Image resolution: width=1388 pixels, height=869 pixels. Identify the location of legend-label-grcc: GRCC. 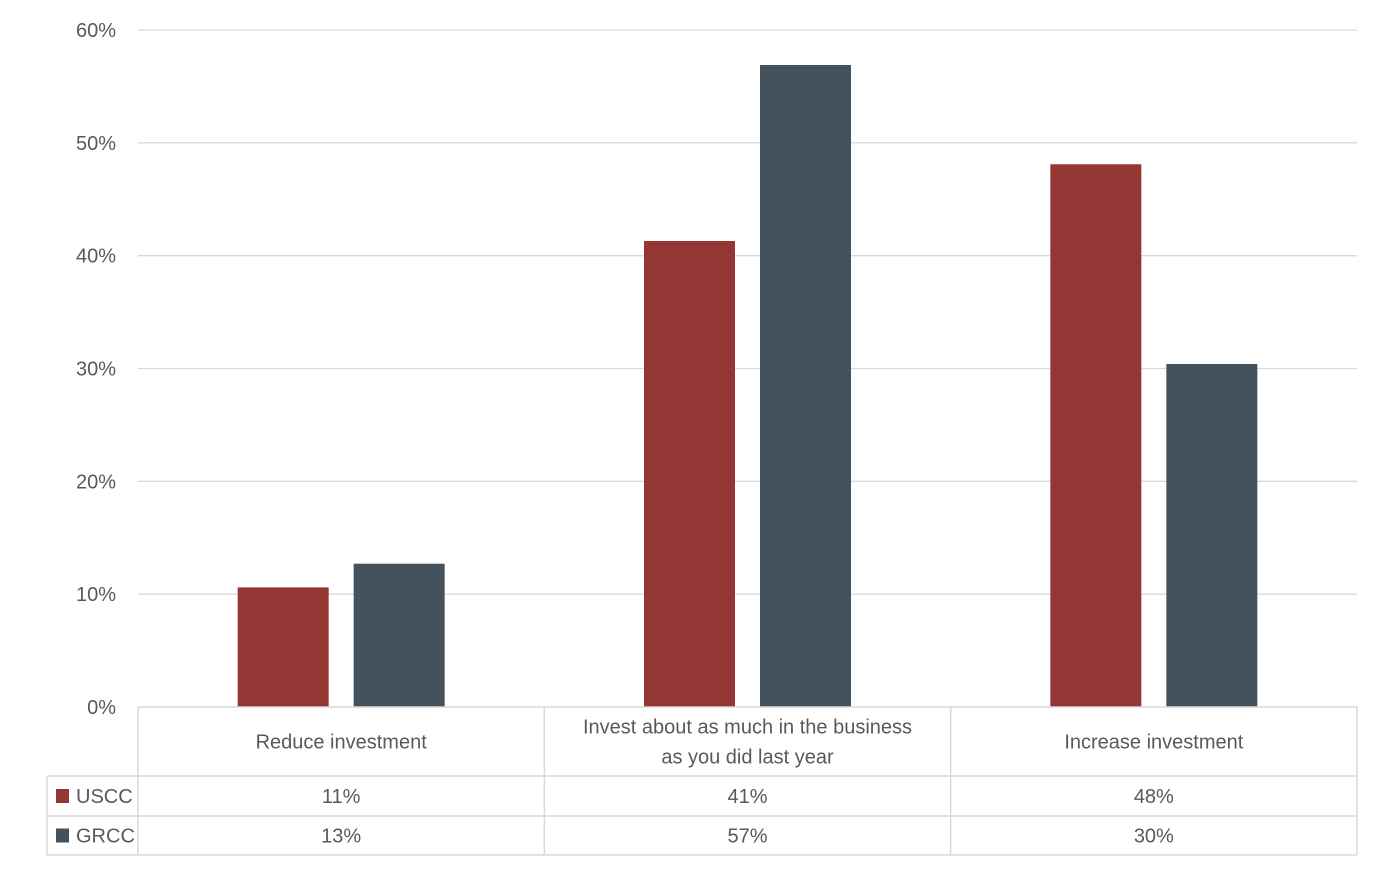
(105, 837).